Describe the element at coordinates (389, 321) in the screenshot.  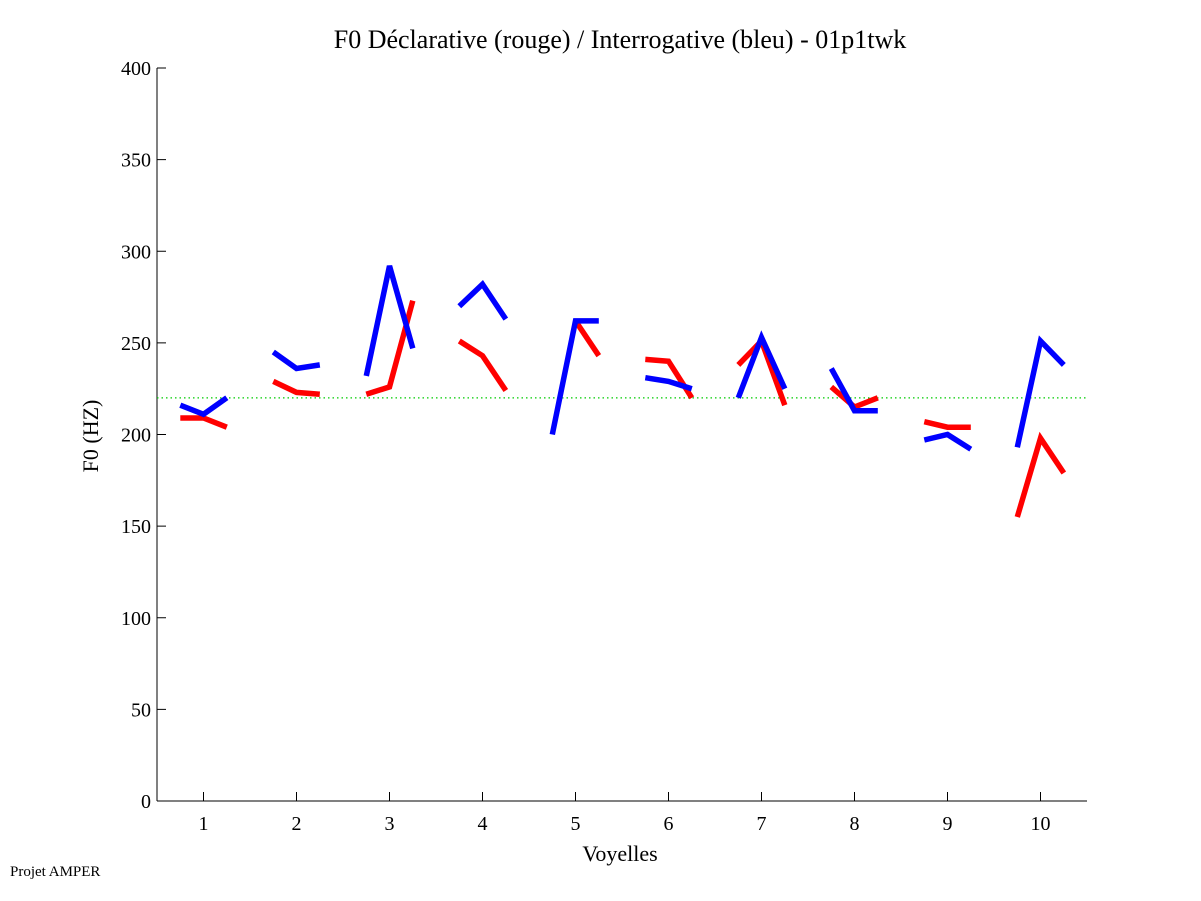
I see `interrogative-vowel-3-line` at that location.